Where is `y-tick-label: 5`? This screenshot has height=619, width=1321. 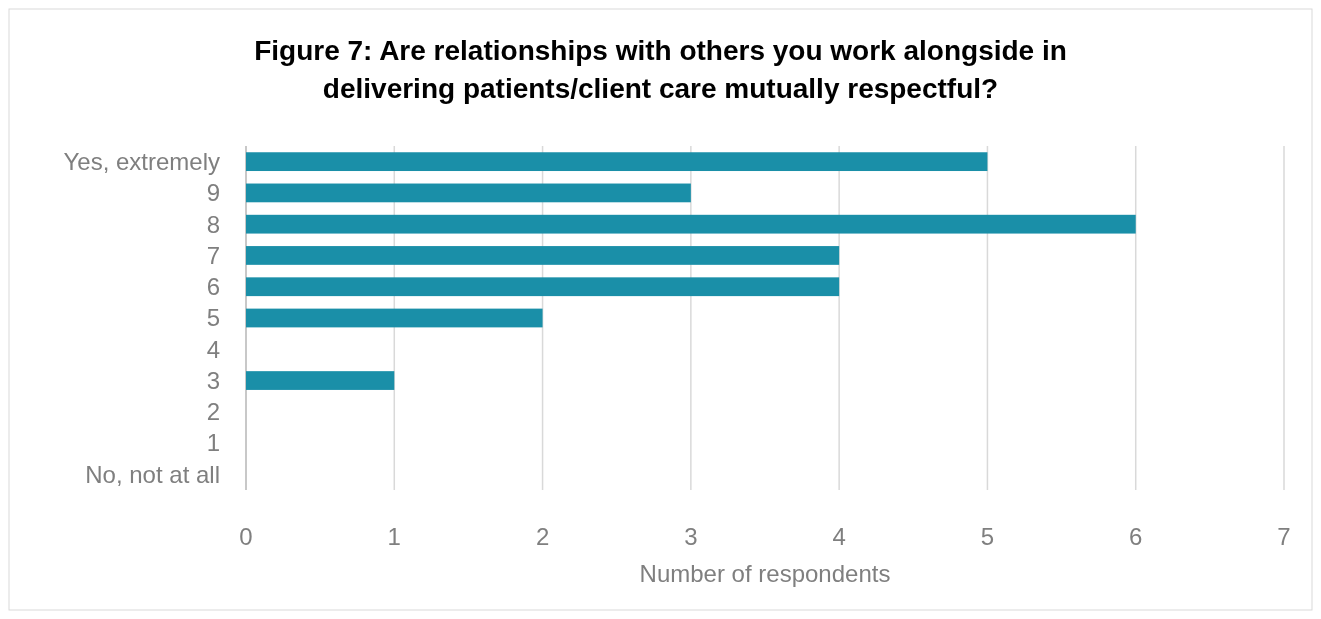
y-tick-label: 5 is located at coordinates (213, 318).